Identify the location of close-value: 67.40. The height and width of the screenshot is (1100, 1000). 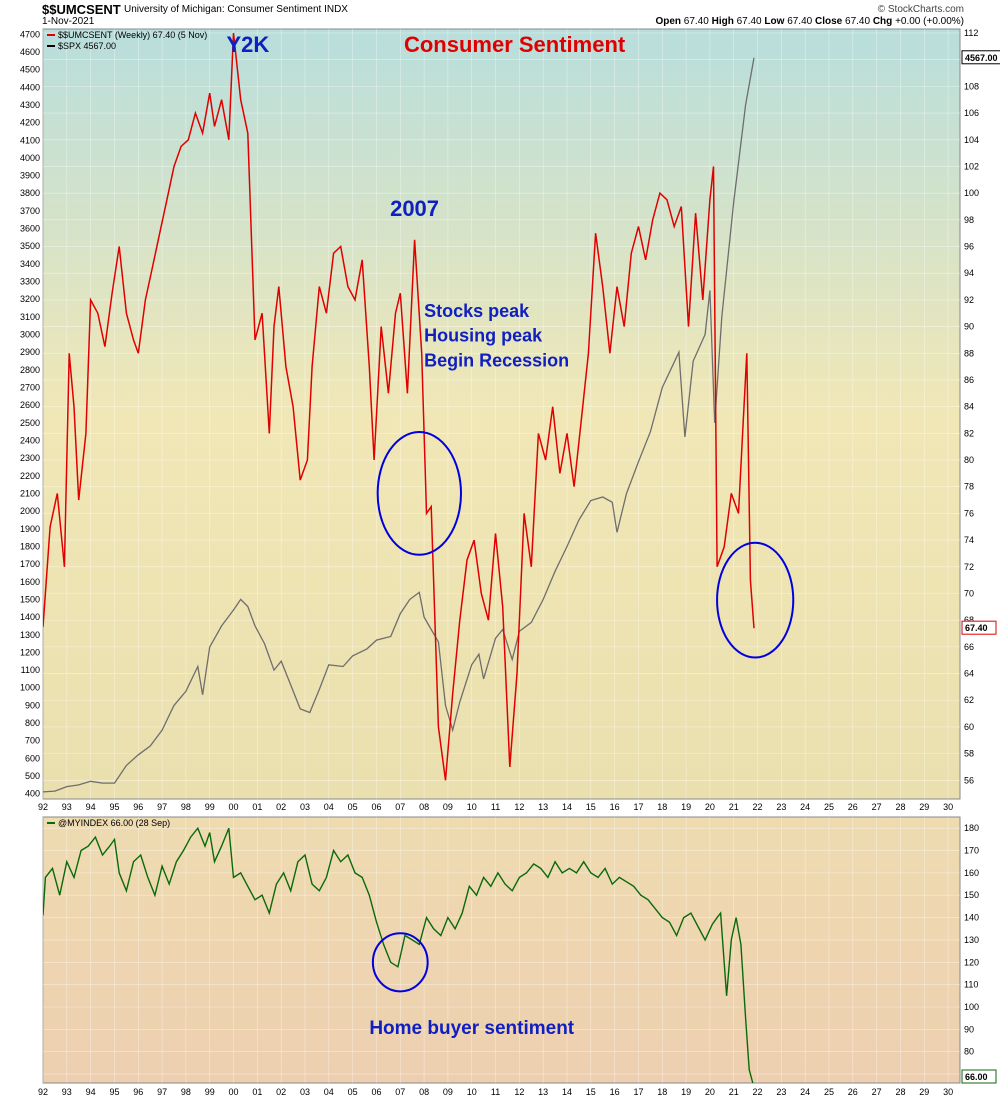
(858, 21).